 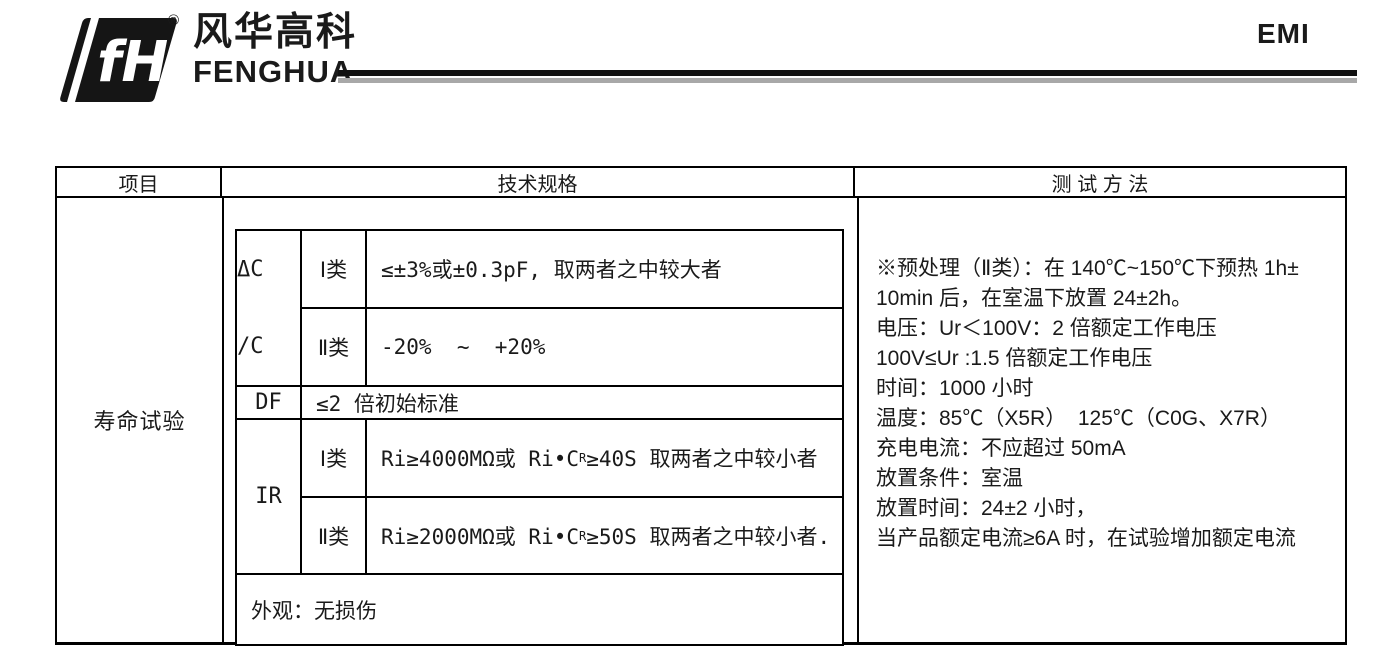 I want to click on param-delta-c-line2: /C, so click(x=250, y=346).